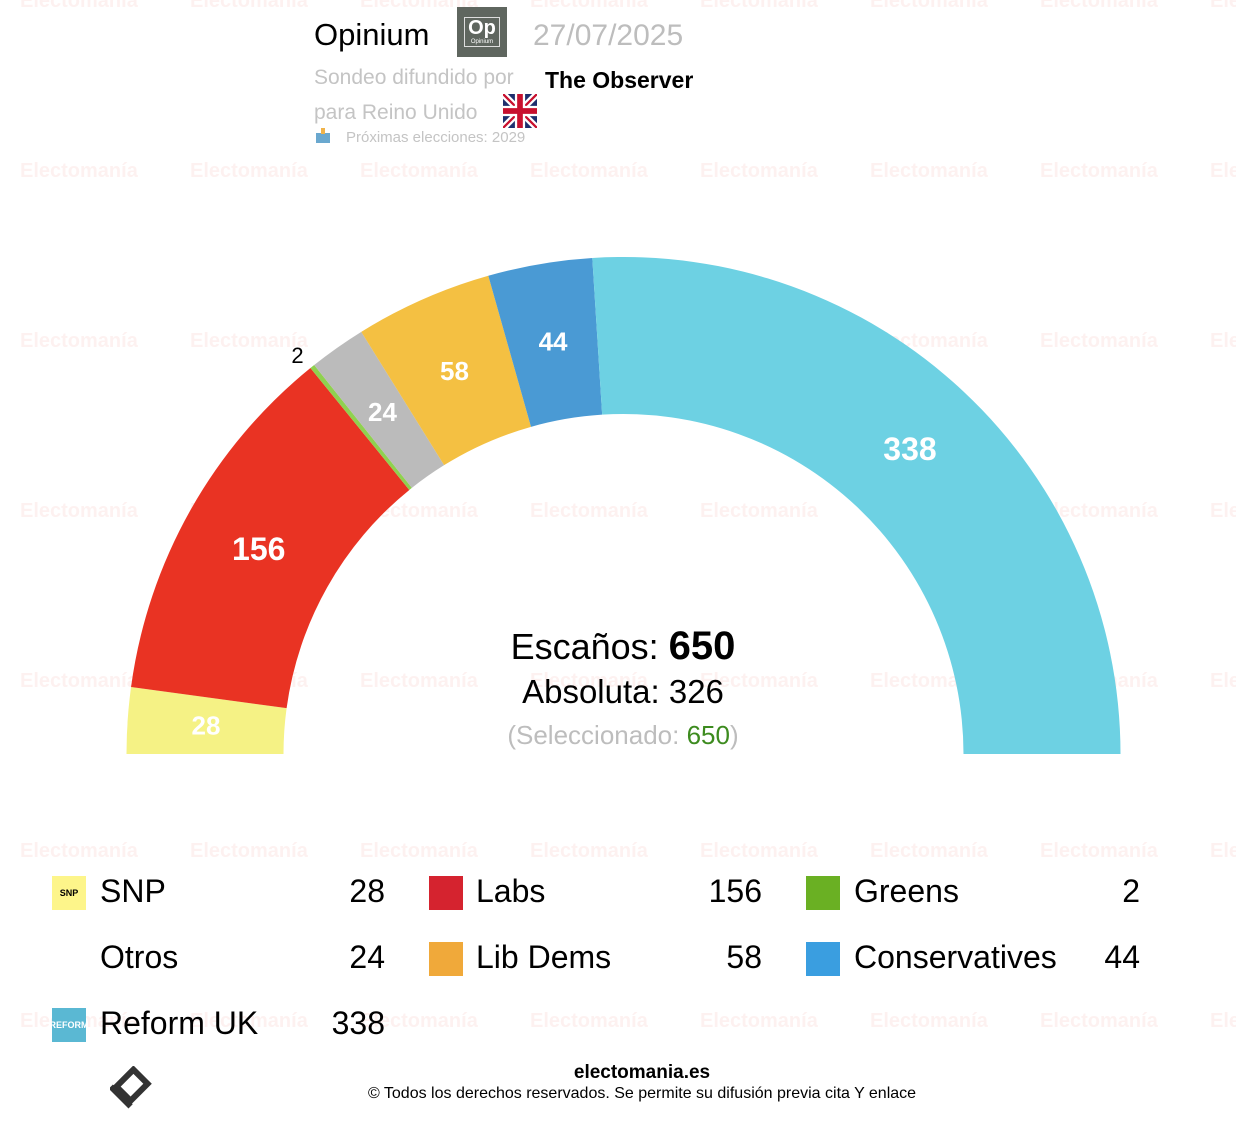 Image resolution: width=1236 pixels, height=1128 pixels. I want to click on seat-label: 338, so click(909, 449).